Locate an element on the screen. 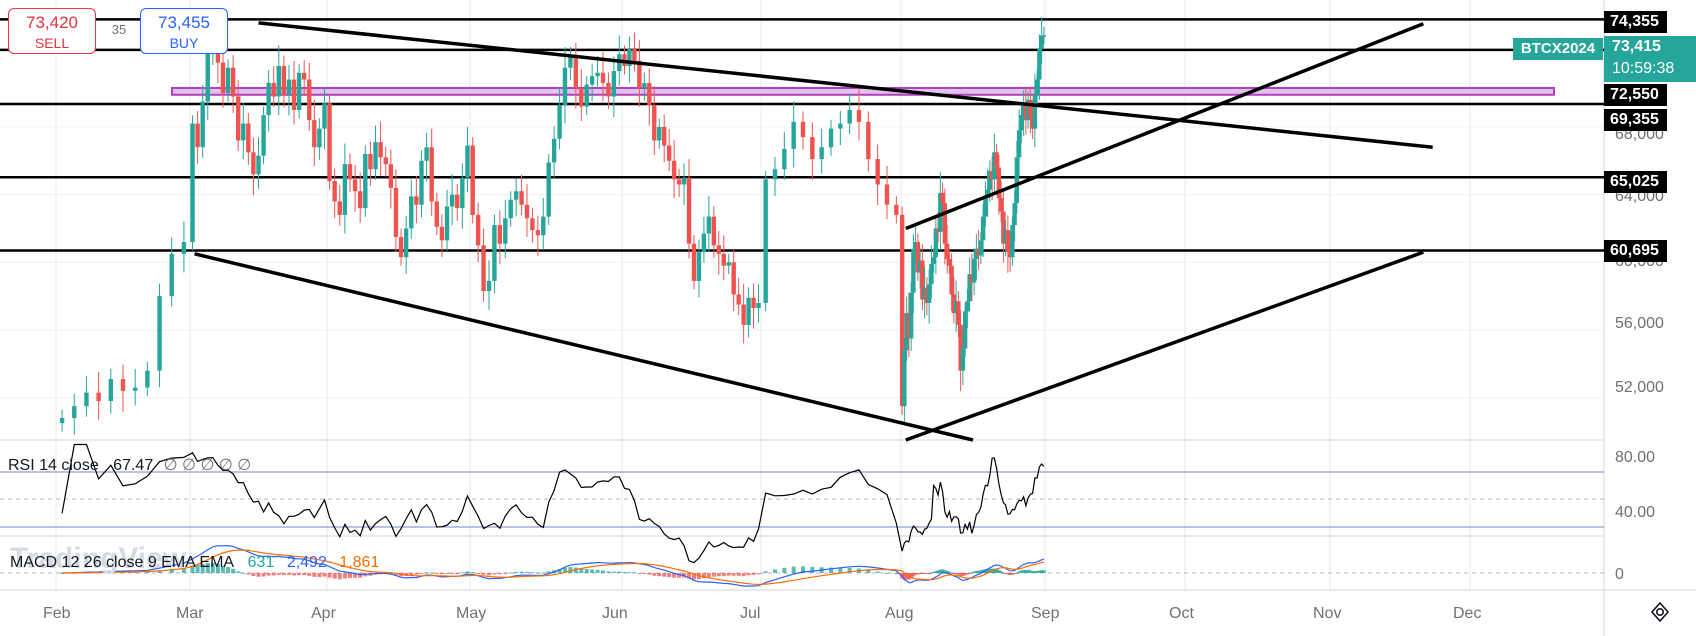 The image size is (1696, 636). rsi-value: 67.47 is located at coordinates (133, 465).